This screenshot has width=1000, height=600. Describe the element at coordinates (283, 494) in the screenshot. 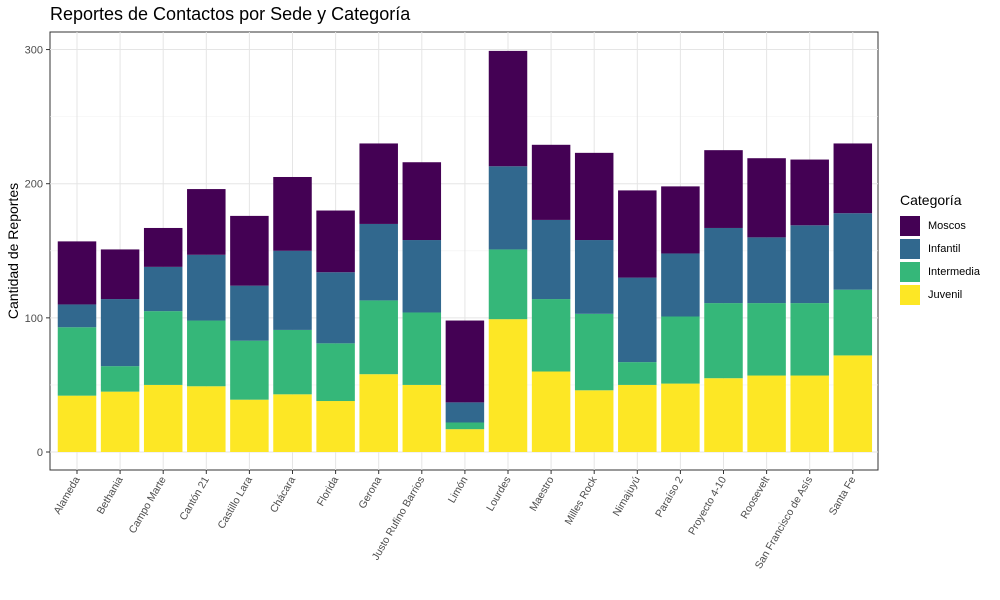

I see `x-tick-label: Chácara` at that location.